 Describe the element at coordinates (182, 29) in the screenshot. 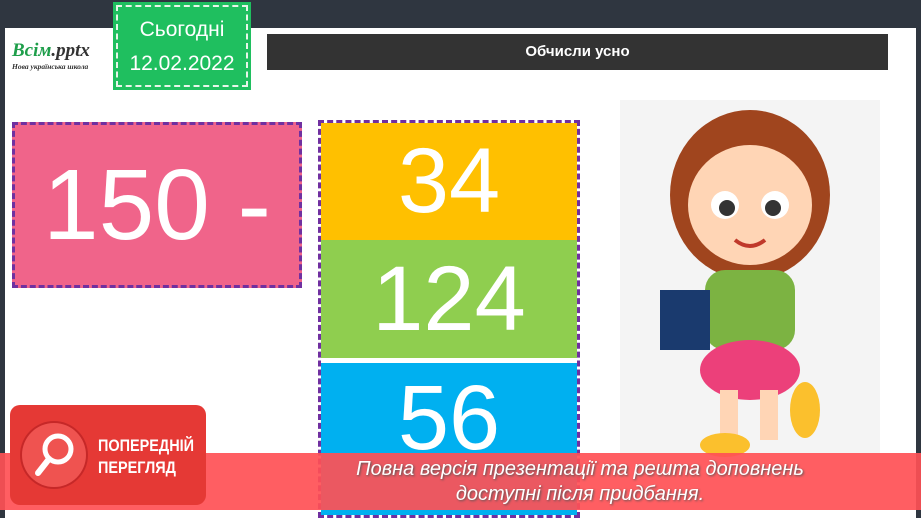

I see `date-label: Сьогодні` at that location.